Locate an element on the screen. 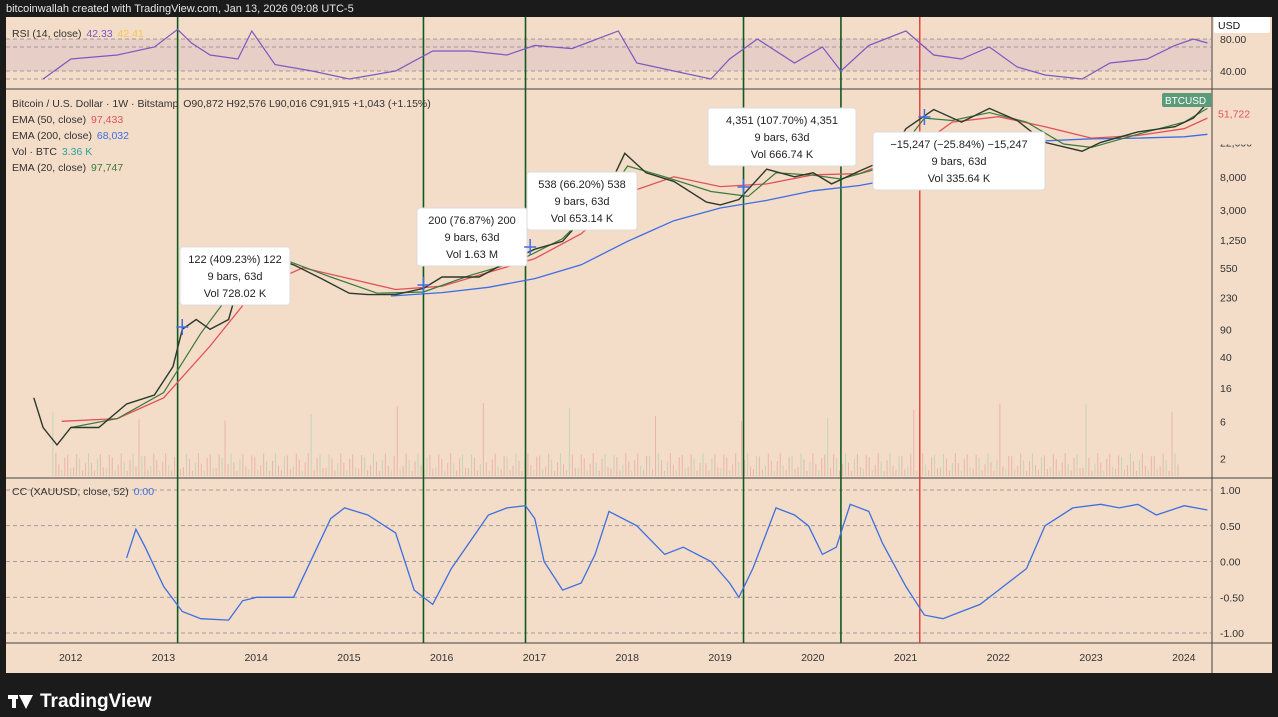 Image resolution: width=1278 pixels, height=717 pixels. price-tick-label: 16 is located at coordinates (1226, 389).